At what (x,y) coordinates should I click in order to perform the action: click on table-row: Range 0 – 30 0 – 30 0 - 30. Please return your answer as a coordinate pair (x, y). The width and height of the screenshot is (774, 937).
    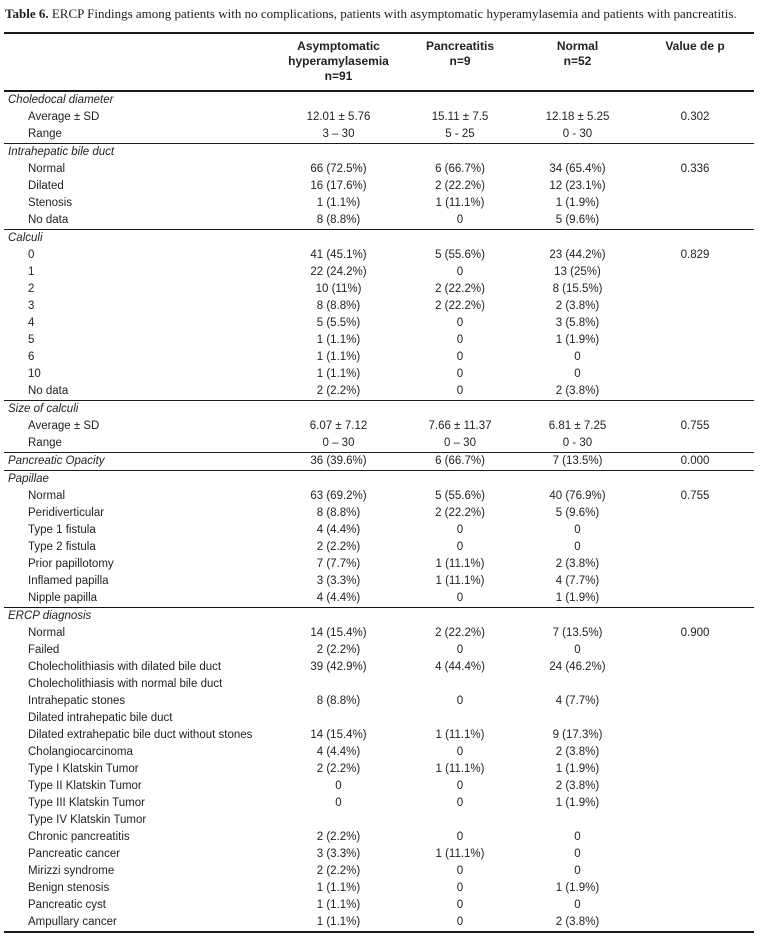
    Looking at the image, I should click on (379, 444).